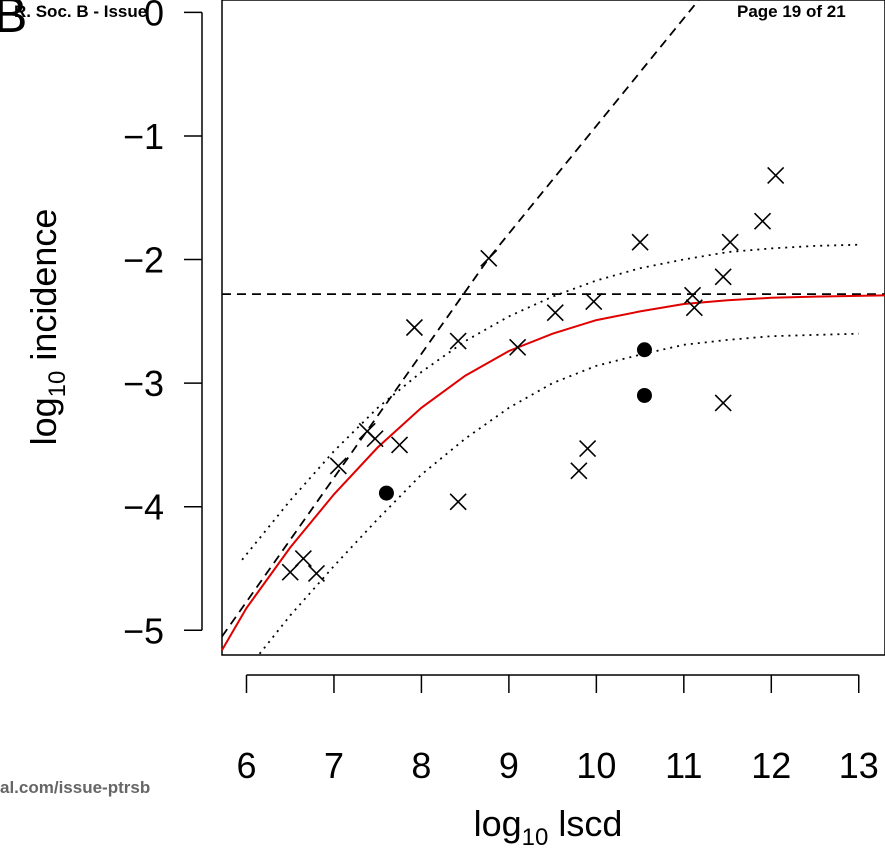 Image resolution: width=885 pixels, height=848 pixels. What do you see at coordinates (791, 11) in the screenshot?
I see `page-number: Page 19 of 21` at bounding box center [791, 11].